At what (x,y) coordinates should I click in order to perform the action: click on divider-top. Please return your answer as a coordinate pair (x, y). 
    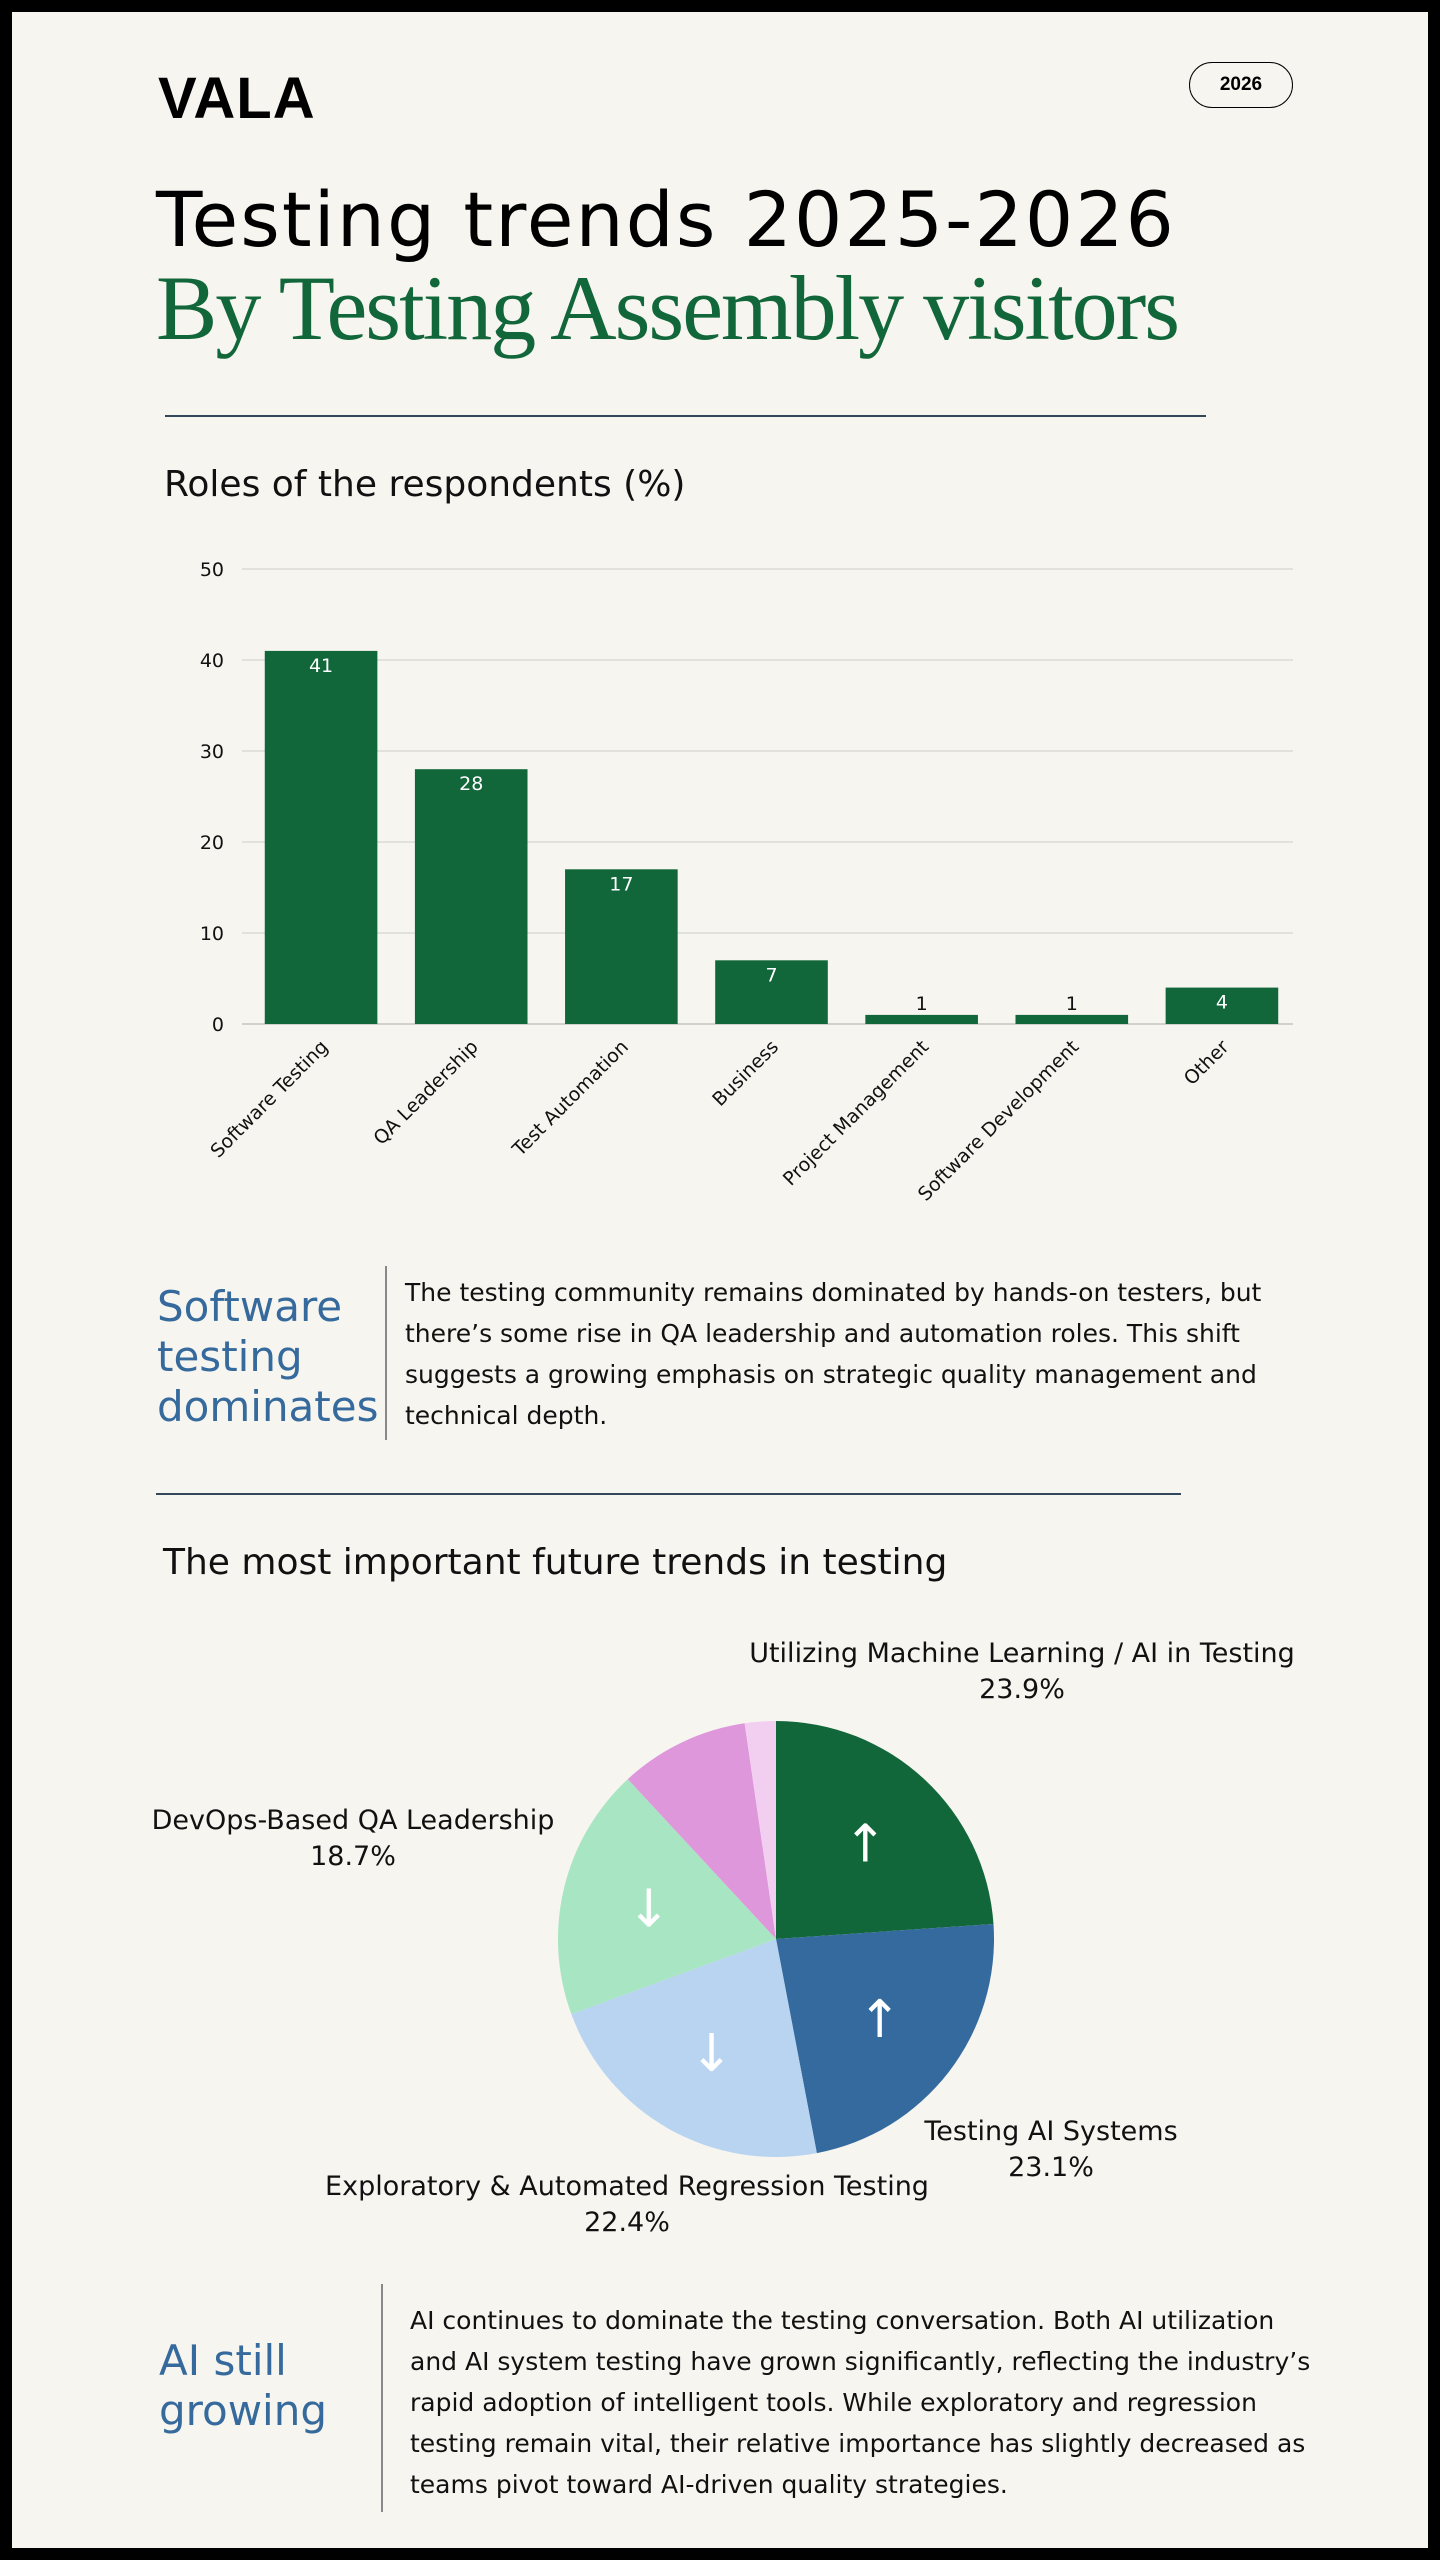
    Looking at the image, I should click on (685, 416).